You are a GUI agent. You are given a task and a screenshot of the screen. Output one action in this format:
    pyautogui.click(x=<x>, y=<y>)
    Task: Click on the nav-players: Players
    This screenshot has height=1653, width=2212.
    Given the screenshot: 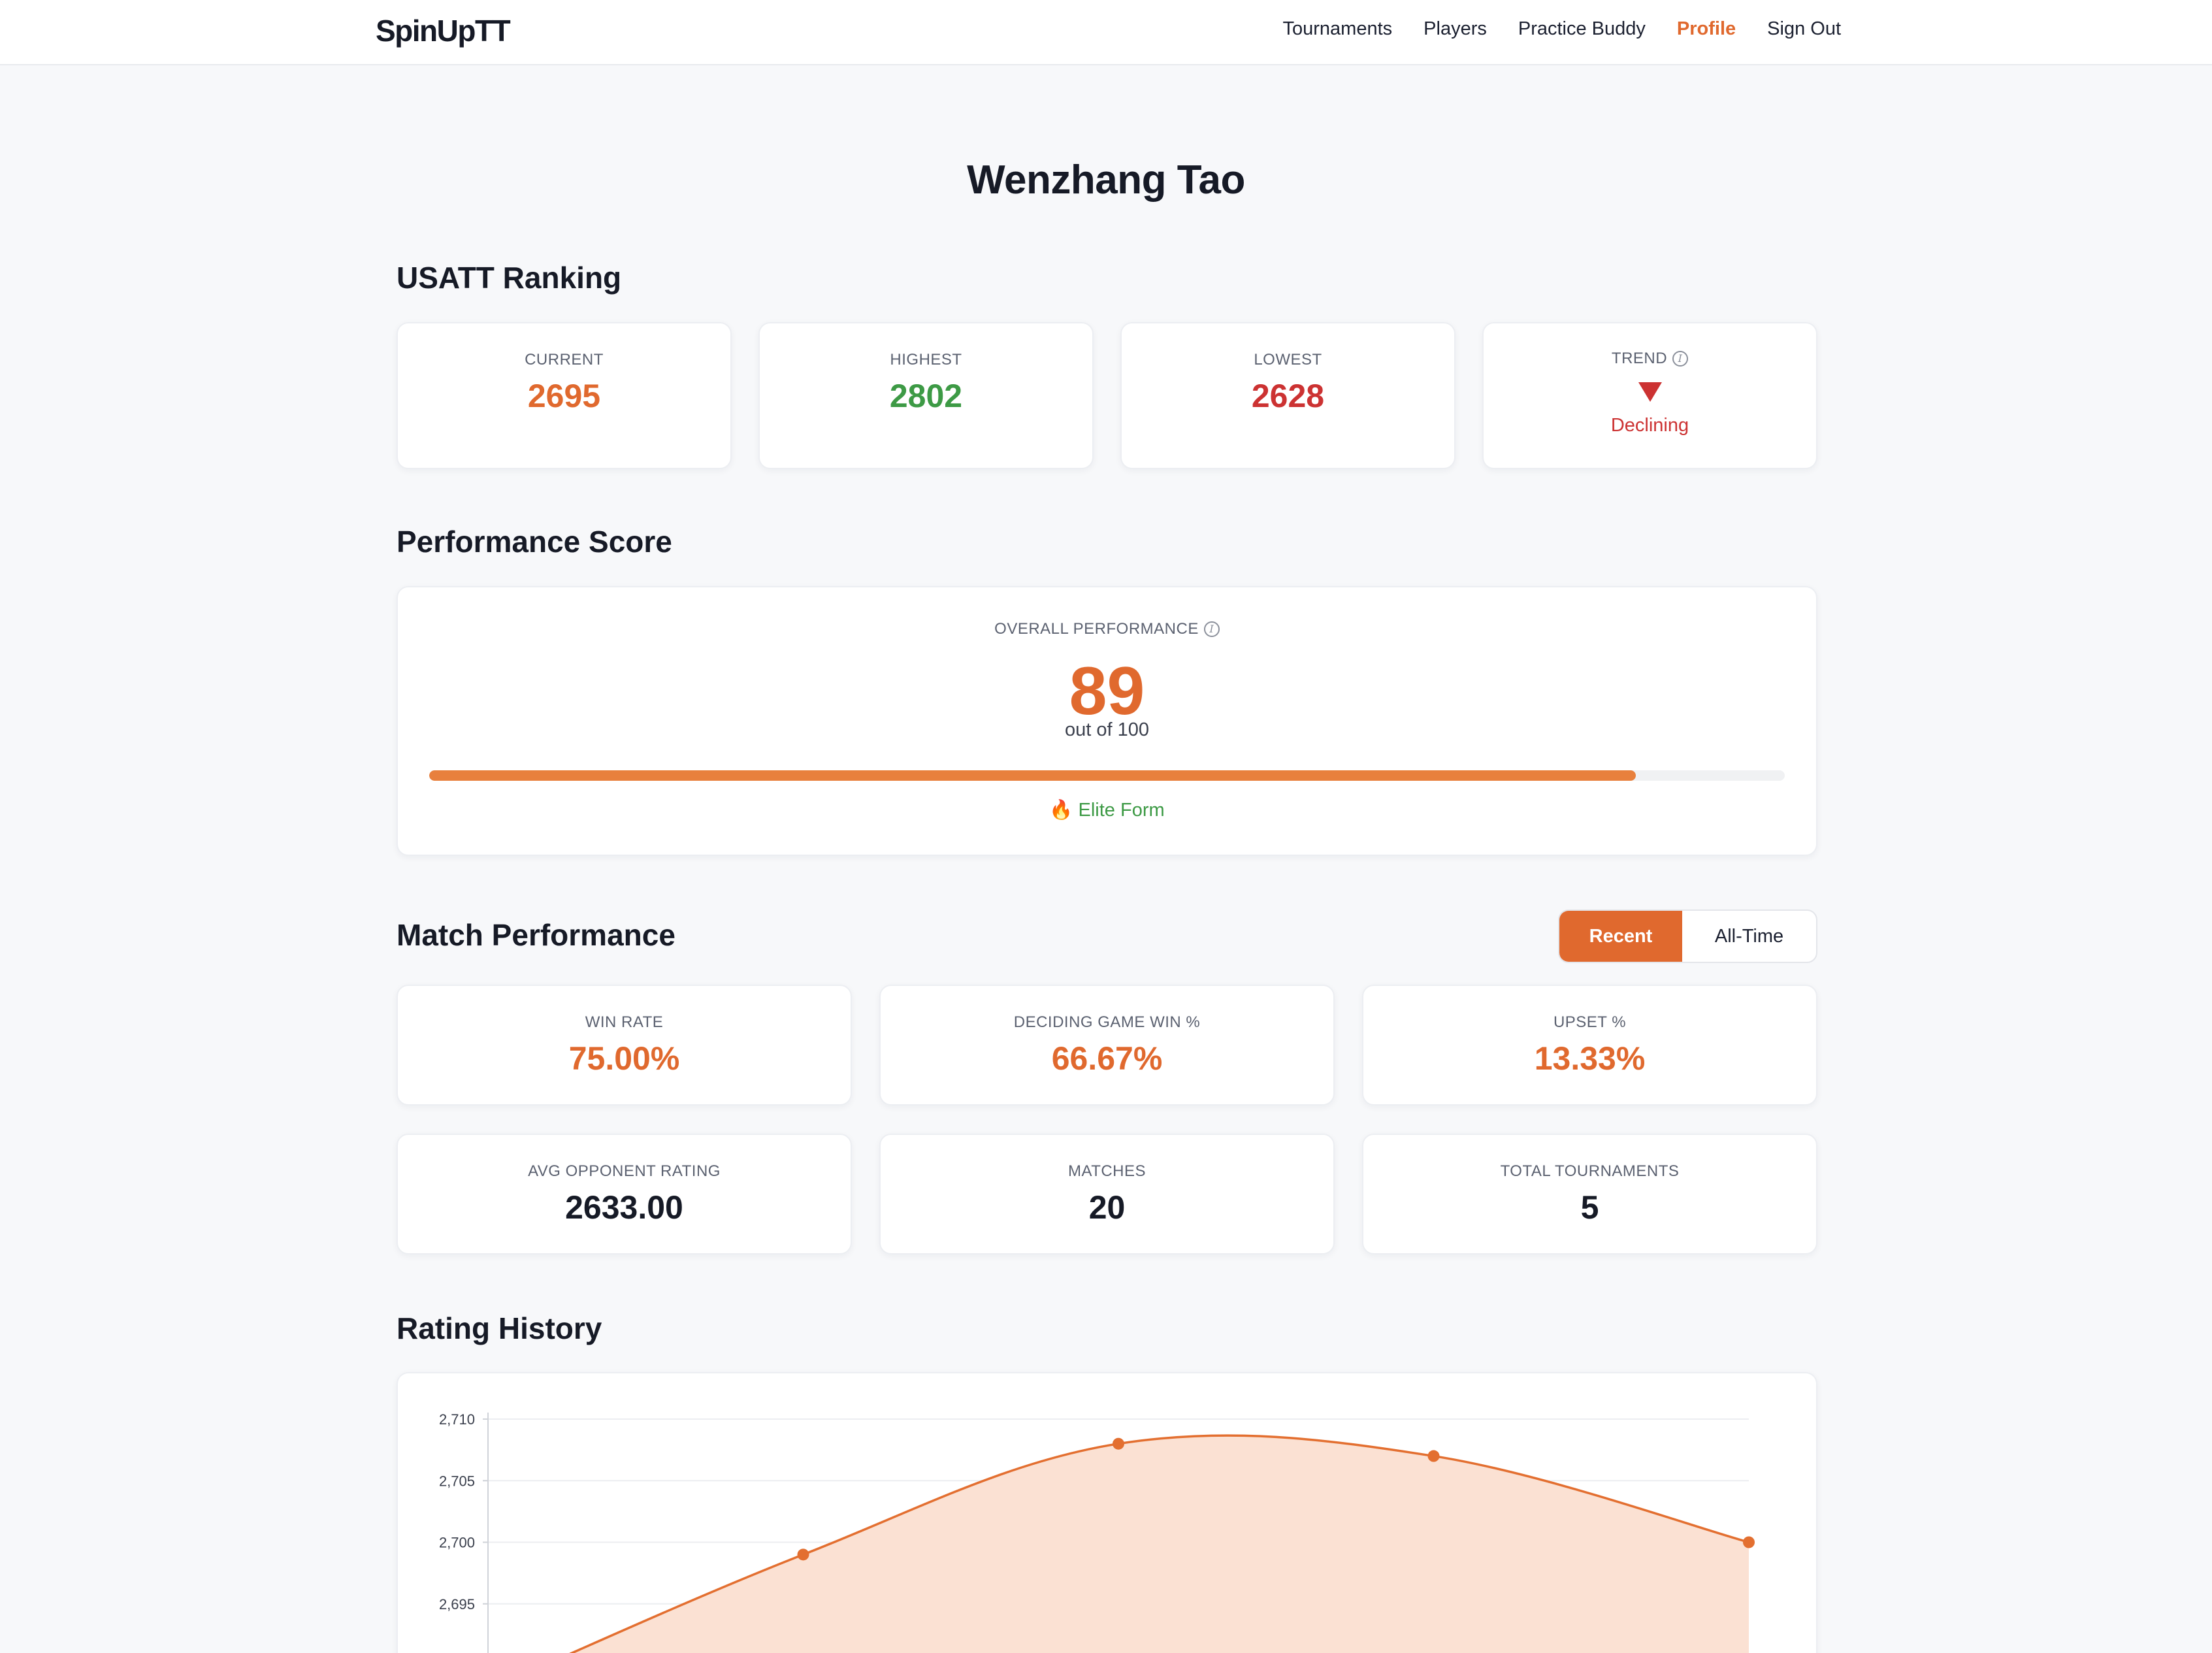 What is the action you would take?
    pyautogui.click(x=1455, y=28)
    